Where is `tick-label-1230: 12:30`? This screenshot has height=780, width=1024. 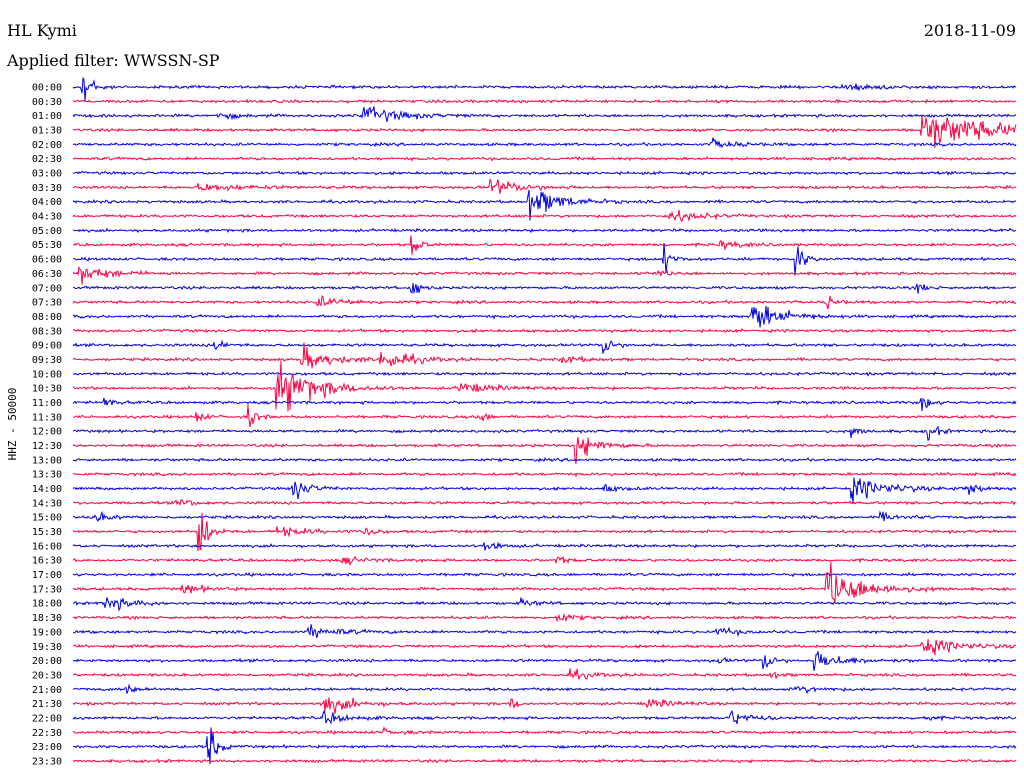 tick-label-1230: 12:30 is located at coordinates (47, 446).